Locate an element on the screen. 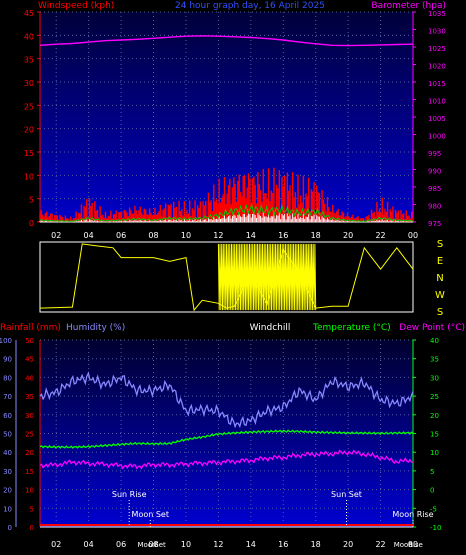 This screenshot has height=555, width=466. humidity-tick-label: 20 is located at coordinates (7, 491).